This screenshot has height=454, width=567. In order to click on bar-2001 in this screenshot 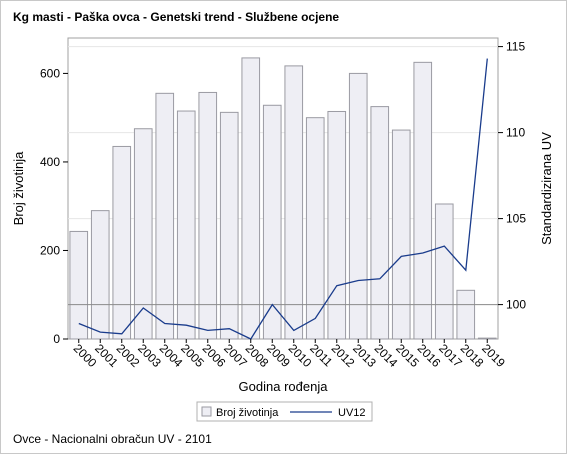, I will do `click(100, 275)`.